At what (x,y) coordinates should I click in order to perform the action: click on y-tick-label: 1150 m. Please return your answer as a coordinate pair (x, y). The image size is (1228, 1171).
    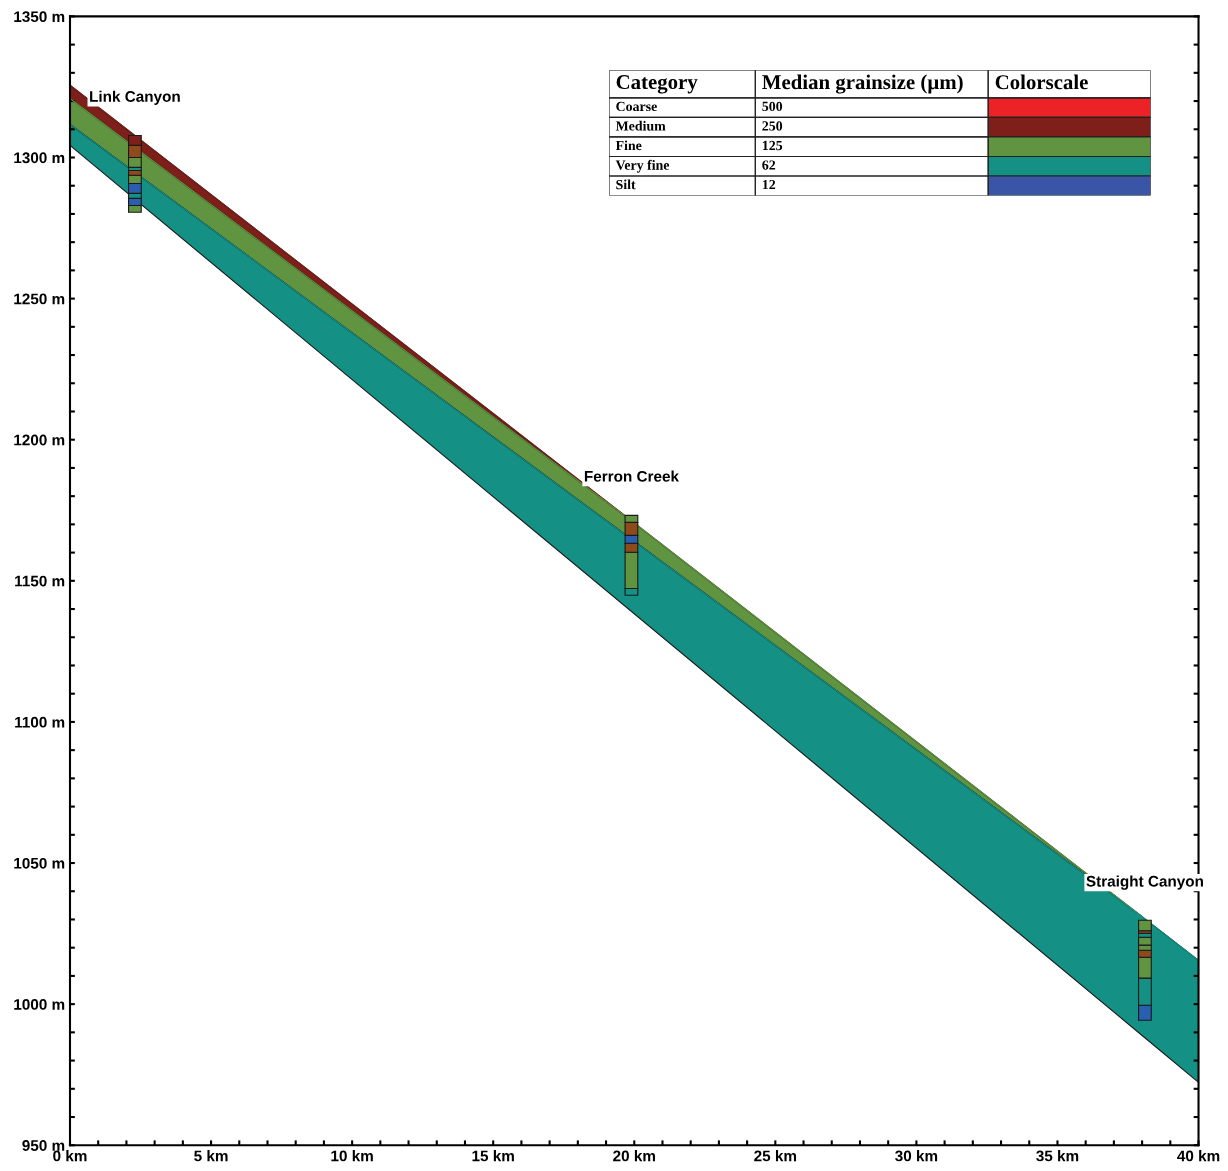
    Looking at the image, I should click on (40, 581).